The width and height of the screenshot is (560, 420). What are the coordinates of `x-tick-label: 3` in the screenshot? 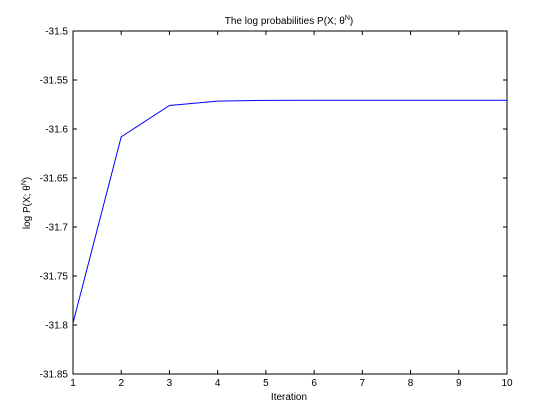 It's located at (170, 383).